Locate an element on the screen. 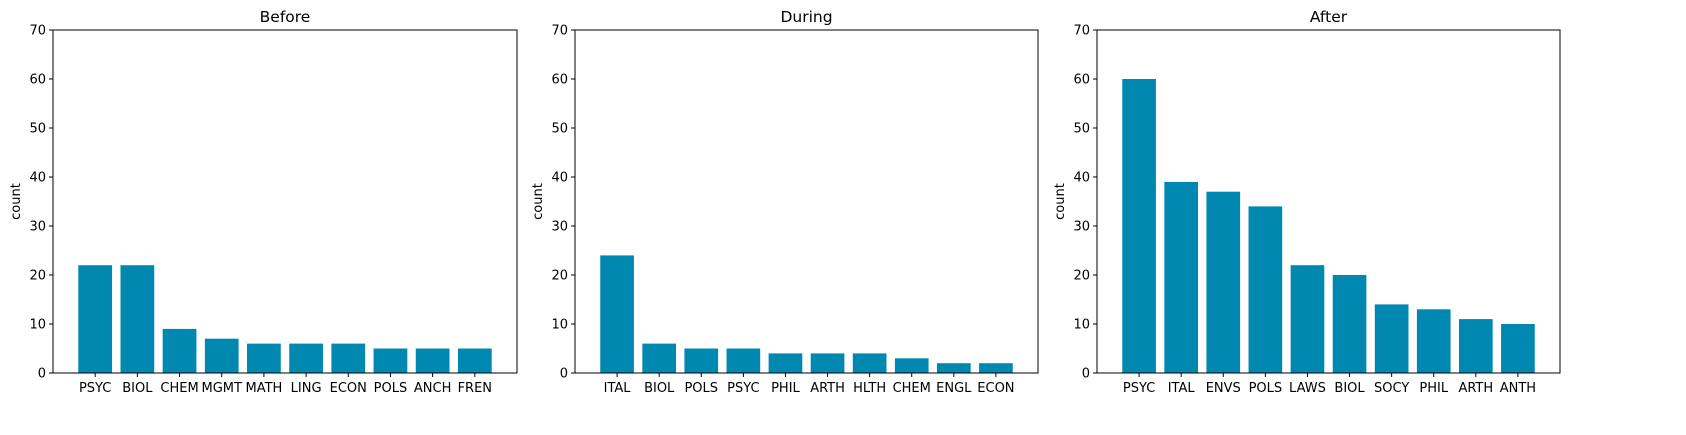 The height and width of the screenshot is (435, 1686). subplot-after-xtick-label-envs: ENVS is located at coordinates (1223, 388).